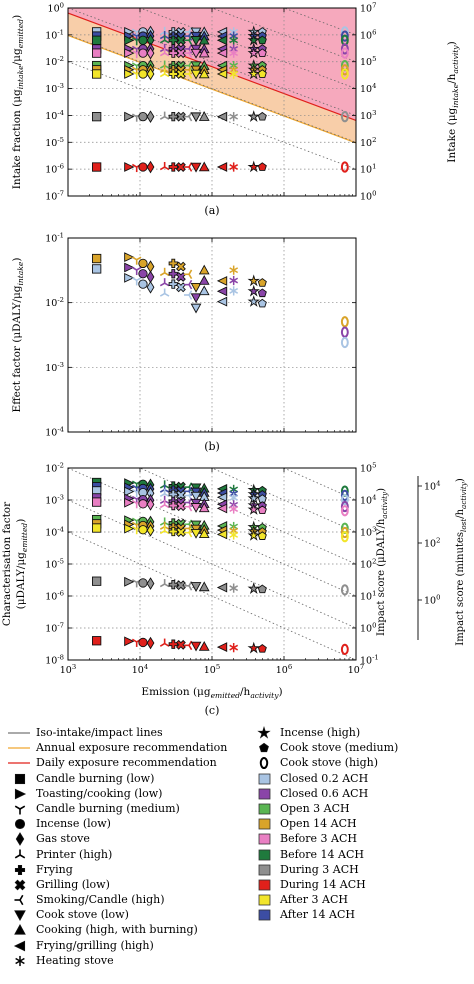 This screenshot has height=984, width=474. What do you see at coordinates (22, 564) in the screenshot?
I see `y-axis-label-units: (μDALY/μgemitted​)` at bounding box center [22, 564].